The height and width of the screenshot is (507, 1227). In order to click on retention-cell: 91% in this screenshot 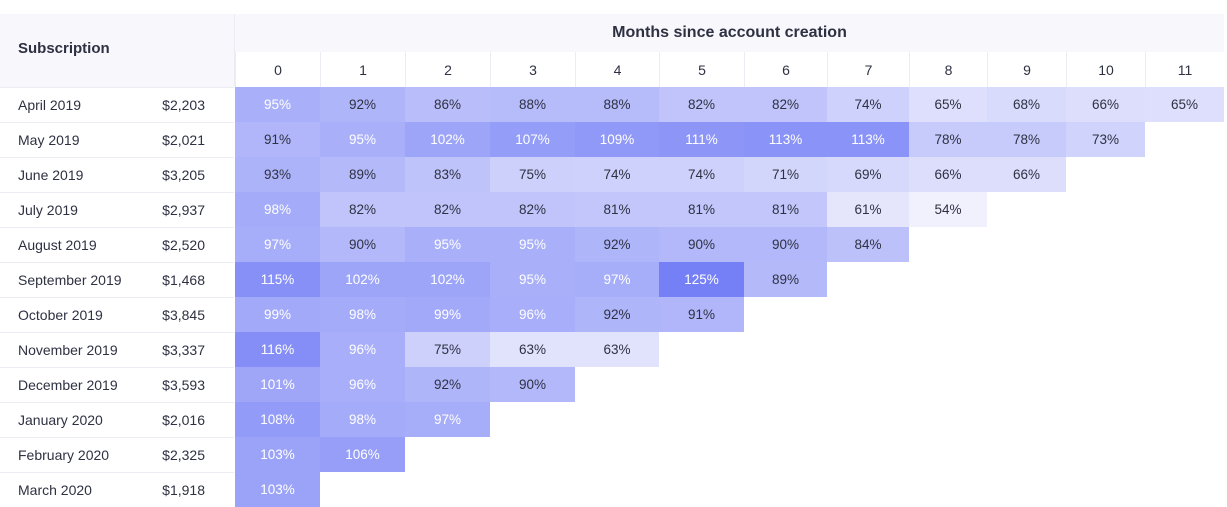, I will do `click(277, 139)`.